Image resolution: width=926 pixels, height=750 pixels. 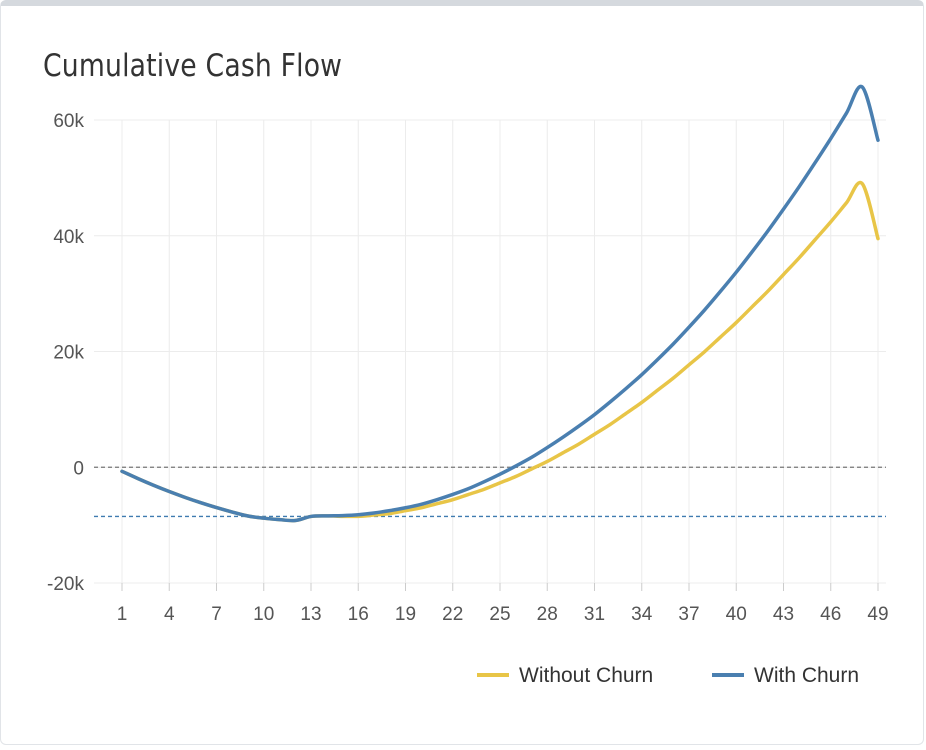 I want to click on x-tick-label: 22, so click(x=452, y=614).